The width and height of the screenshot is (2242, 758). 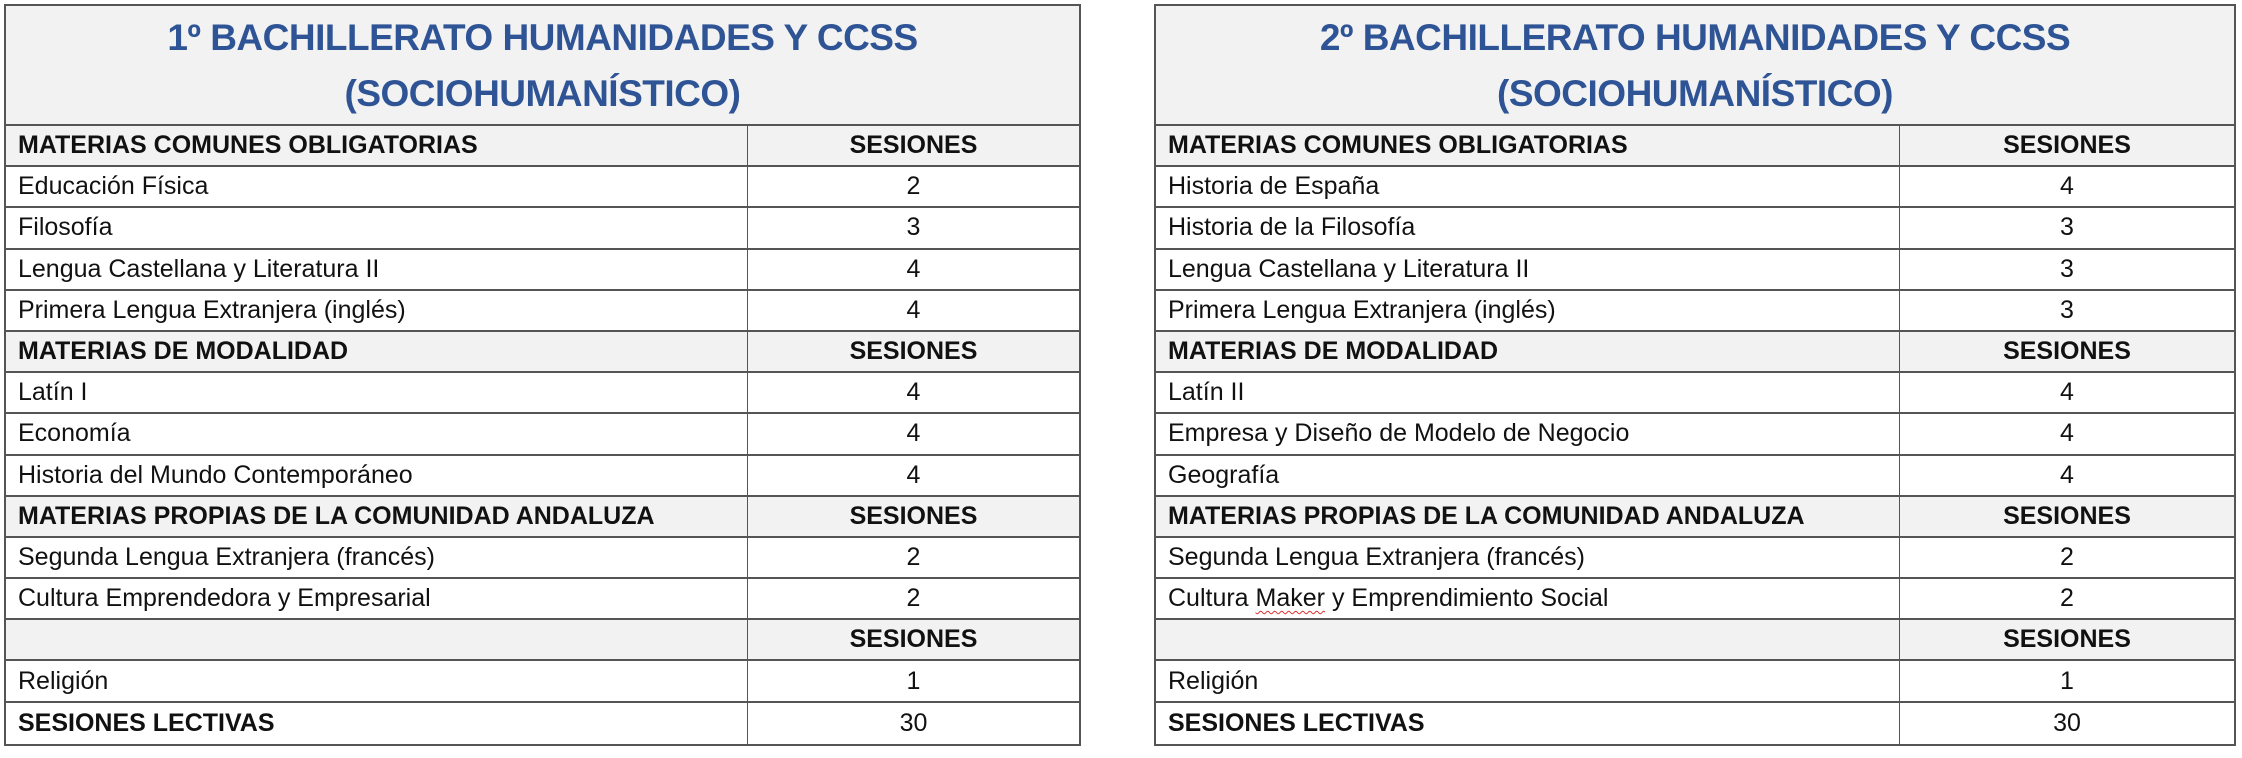 What do you see at coordinates (1695, 435) in the screenshot?
I see `table-row: Empresa y Diseño de Modelo de Negocio 4` at bounding box center [1695, 435].